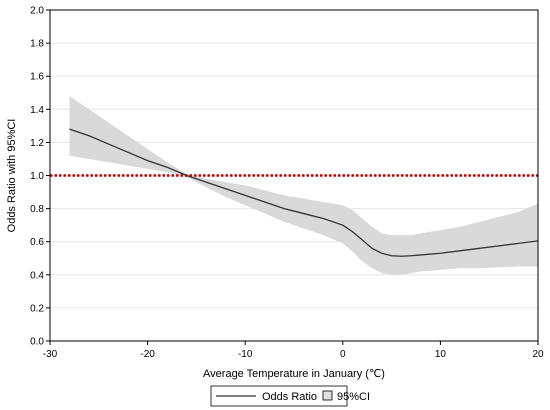 The width and height of the screenshot is (550, 410). I want to click on y-tick-label: 0.0, so click(37, 342).